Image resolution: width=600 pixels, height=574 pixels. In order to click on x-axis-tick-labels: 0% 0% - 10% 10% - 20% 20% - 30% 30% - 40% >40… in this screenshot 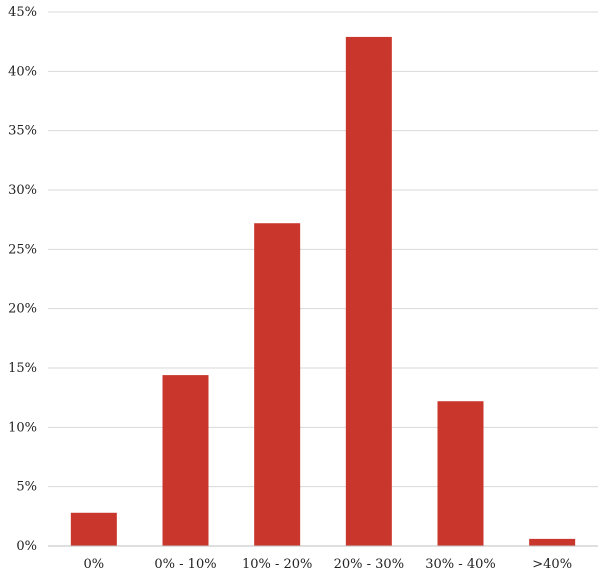, I will do `click(328, 564)`.